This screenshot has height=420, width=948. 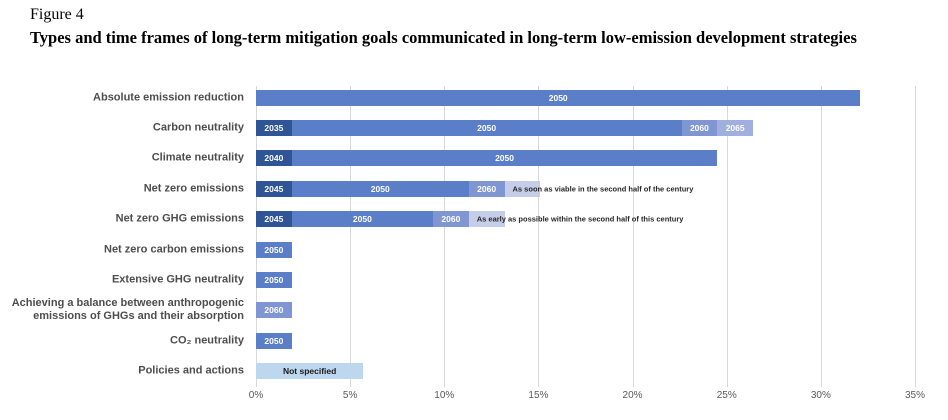 What do you see at coordinates (197, 157) in the screenshot?
I see `category-label: Climate neutrality` at bounding box center [197, 157].